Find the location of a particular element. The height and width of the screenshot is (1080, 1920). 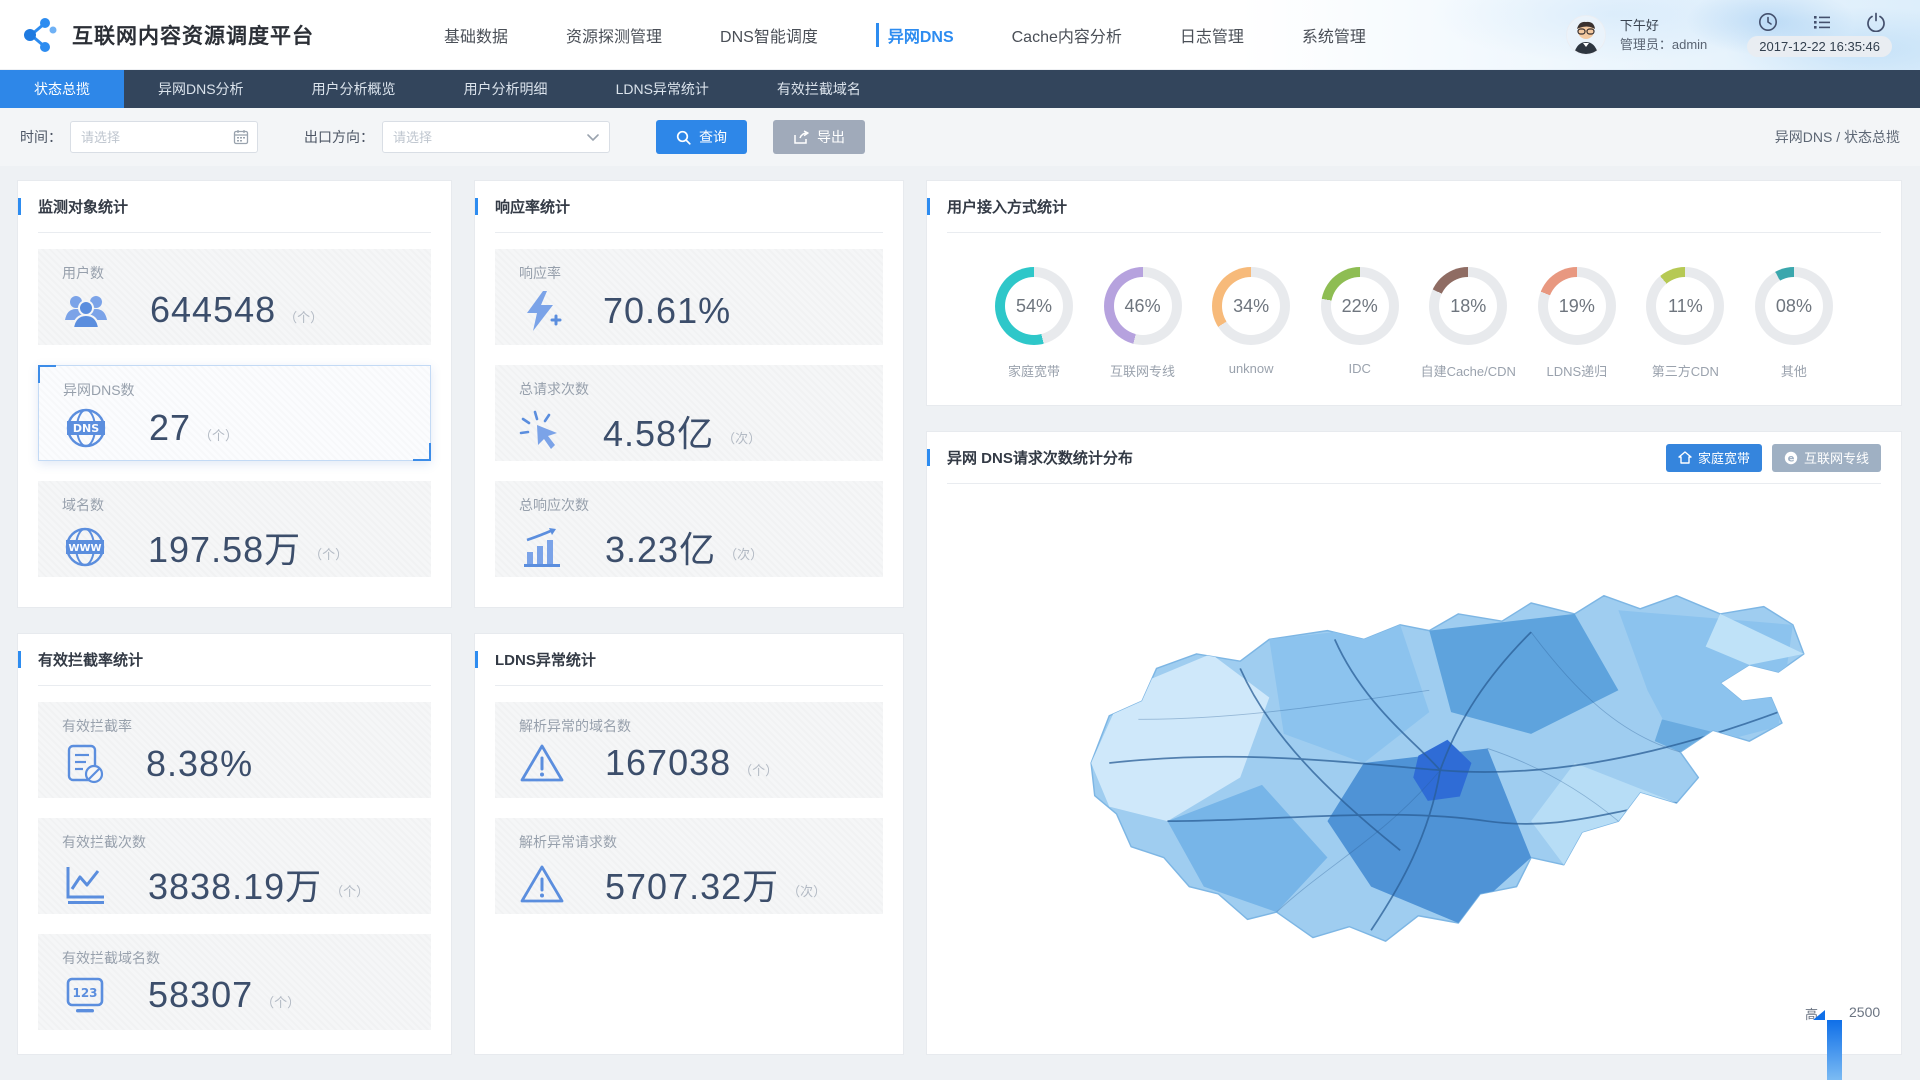

warning-triangle-icon is located at coordinates (542, 884).